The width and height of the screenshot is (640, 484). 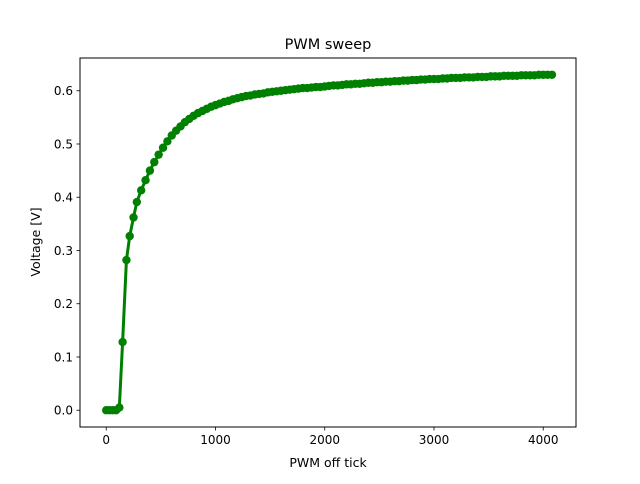 I want to click on y-tick-label: 0.5, so click(x=63, y=144).